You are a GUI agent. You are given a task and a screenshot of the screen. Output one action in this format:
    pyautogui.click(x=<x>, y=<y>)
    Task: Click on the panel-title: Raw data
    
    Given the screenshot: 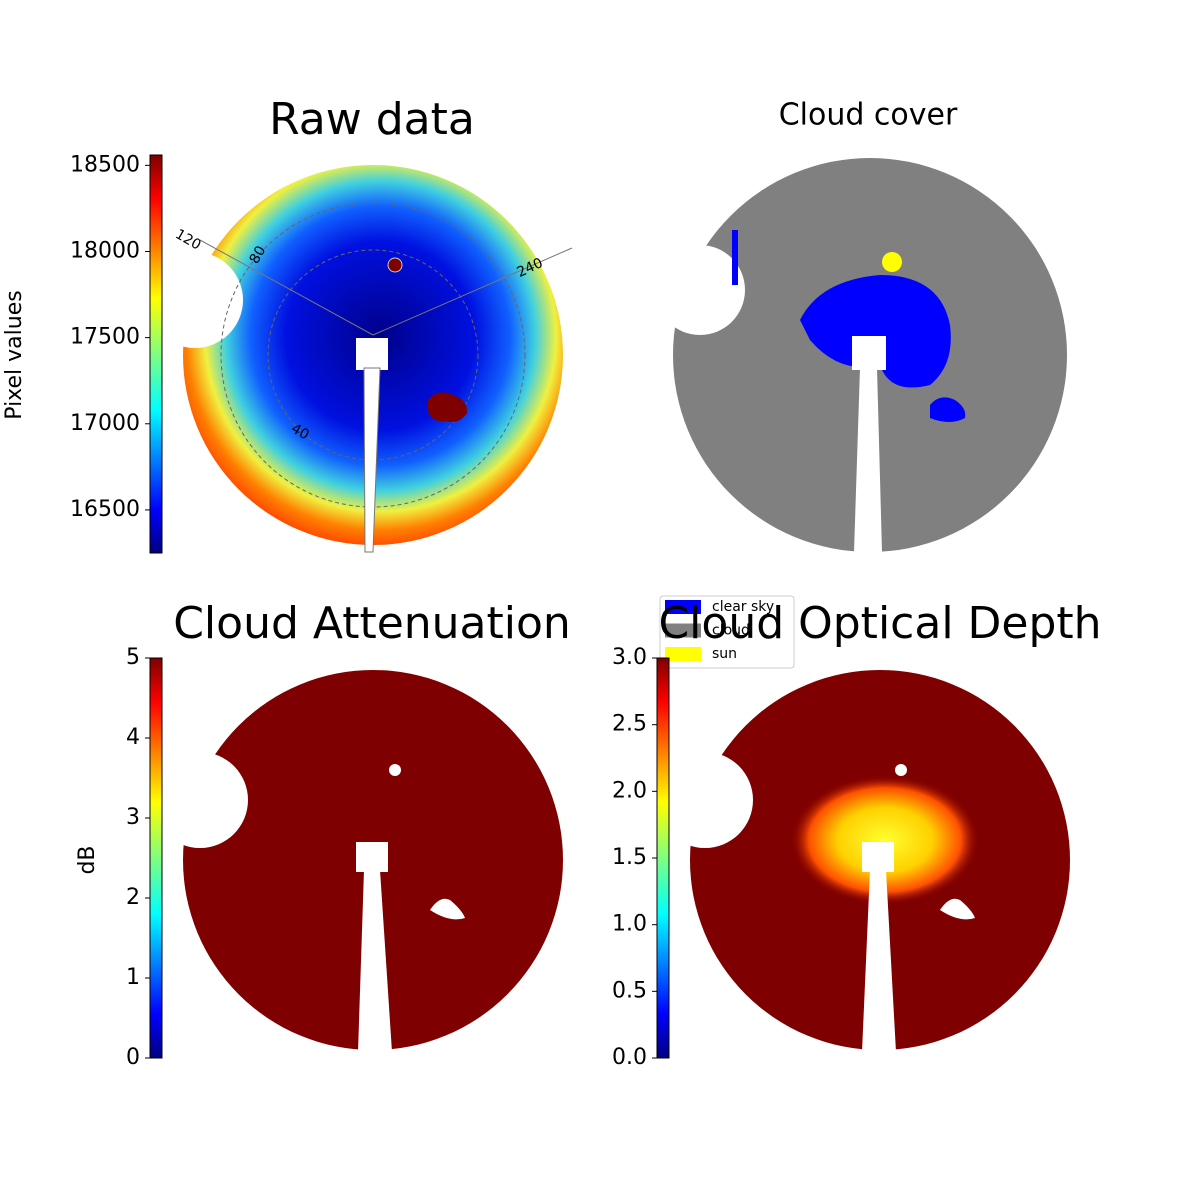 What is the action you would take?
    pyautogui.click(x=372, y=119)
    